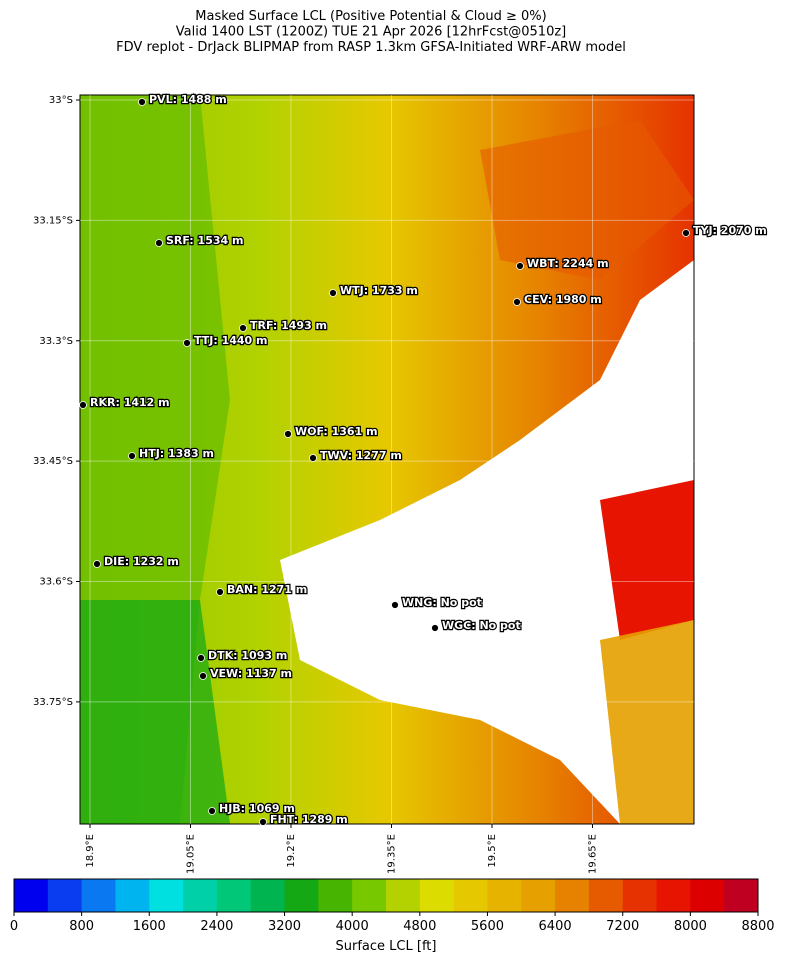 This screenshot has height=966, width=786. What do you see at coordinates (392, 854) in the screenshot?
I see `lon-tick-label: 19.35°E` at bounding box center [392, 854].